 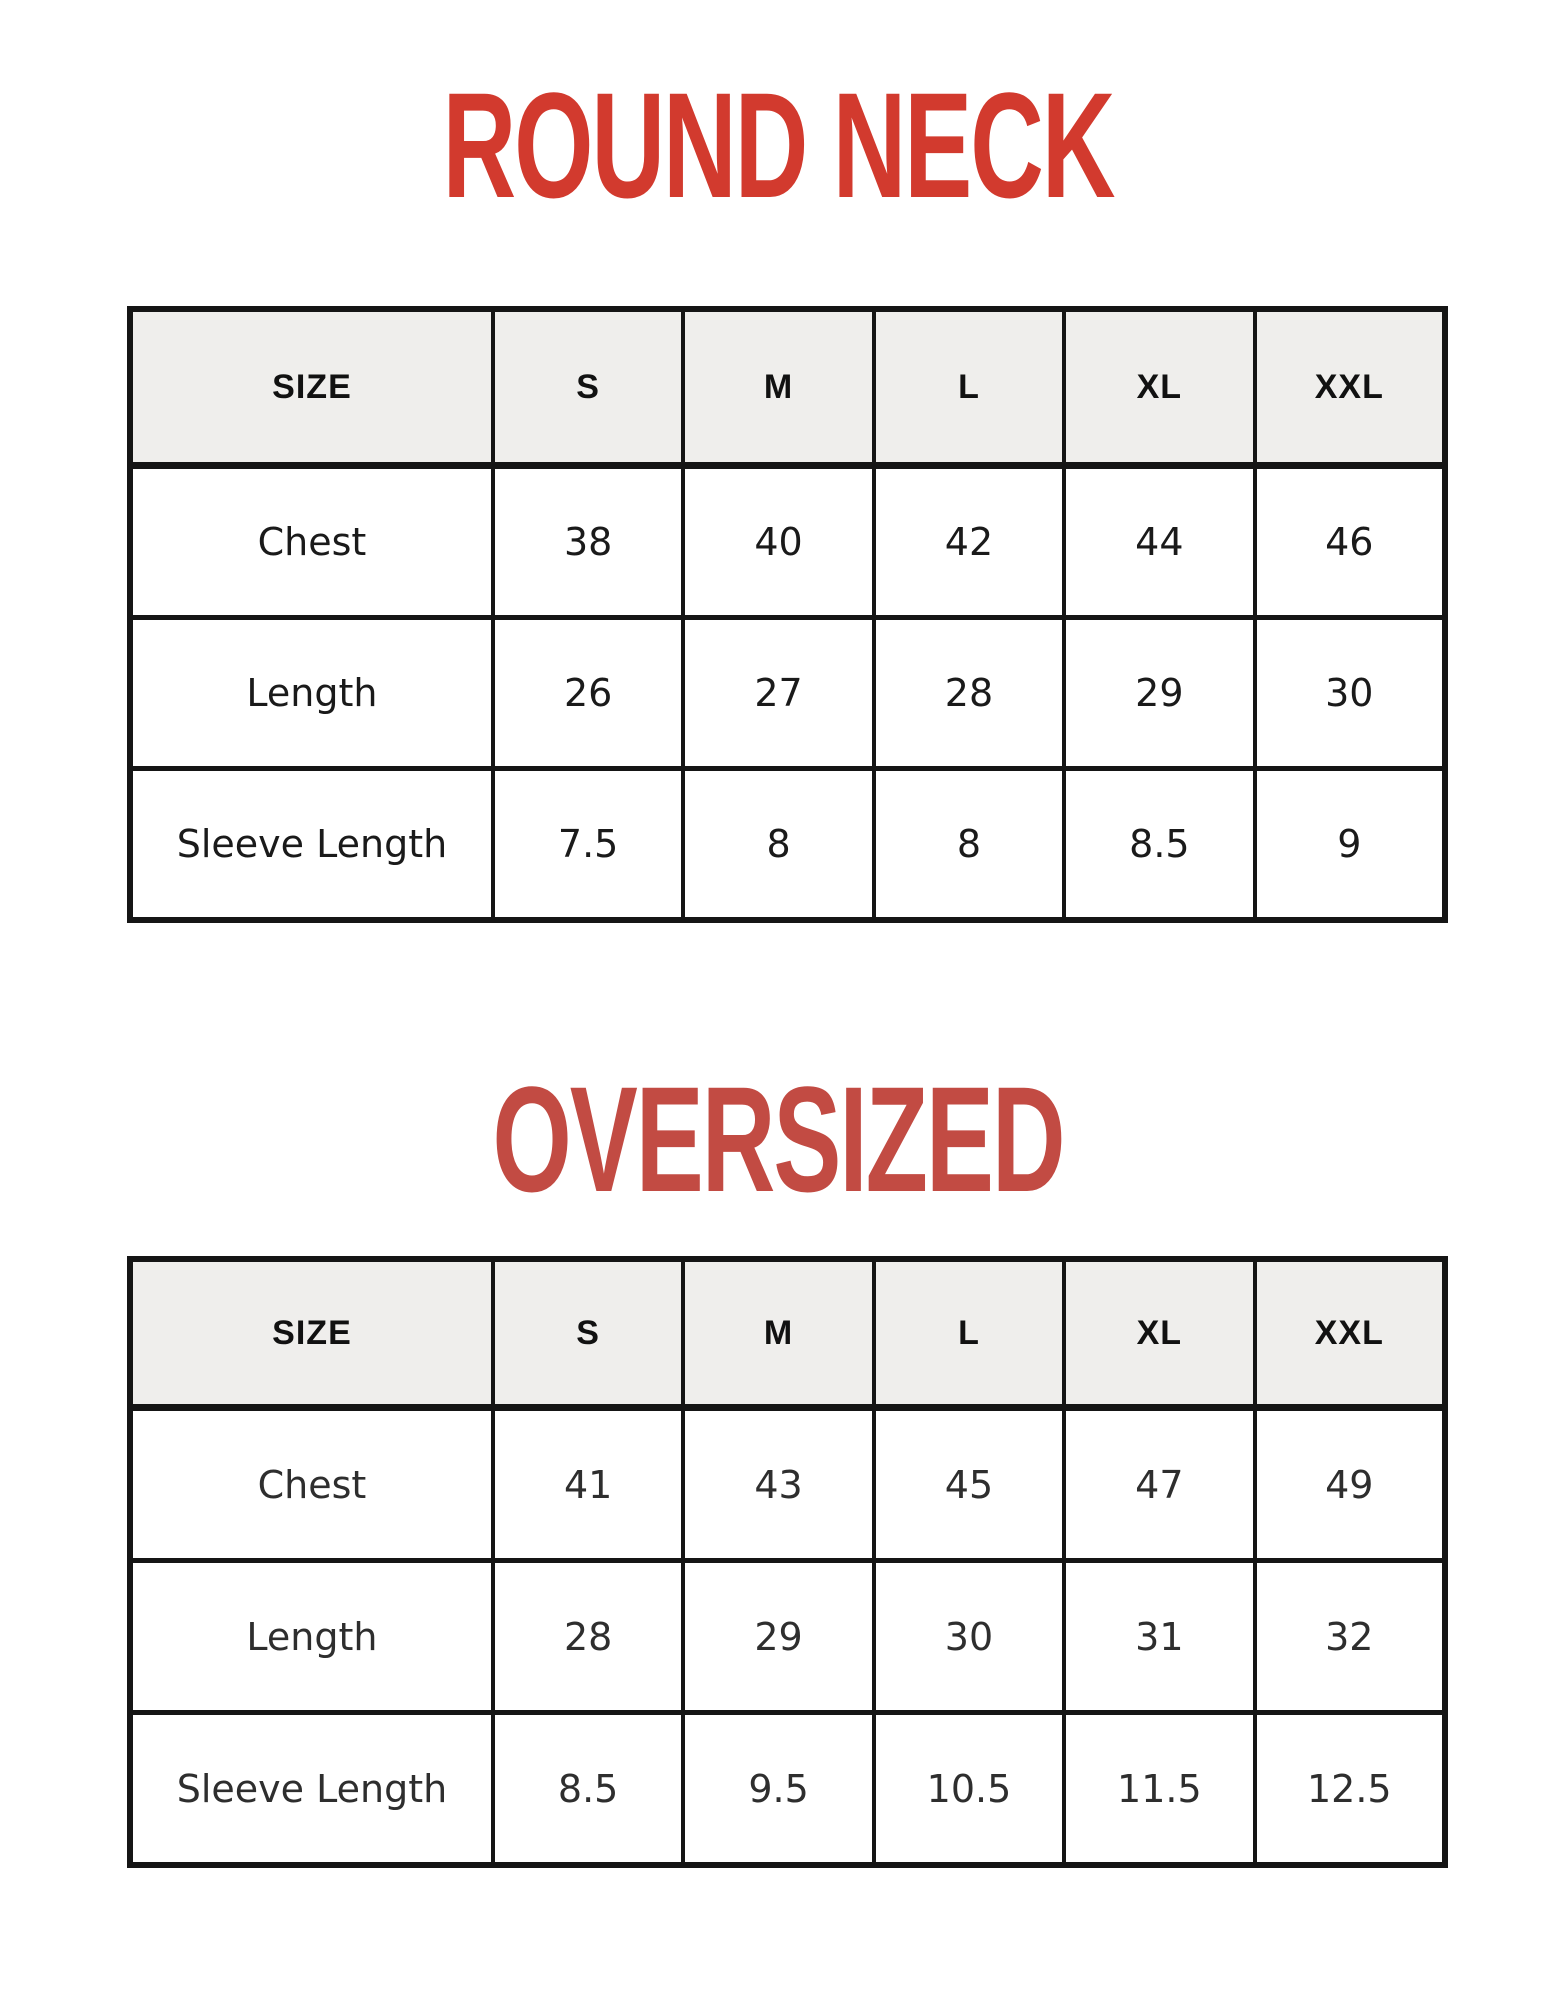 I want to click on oversized-title: OVERSIZED, so click(x=778, y=1139).